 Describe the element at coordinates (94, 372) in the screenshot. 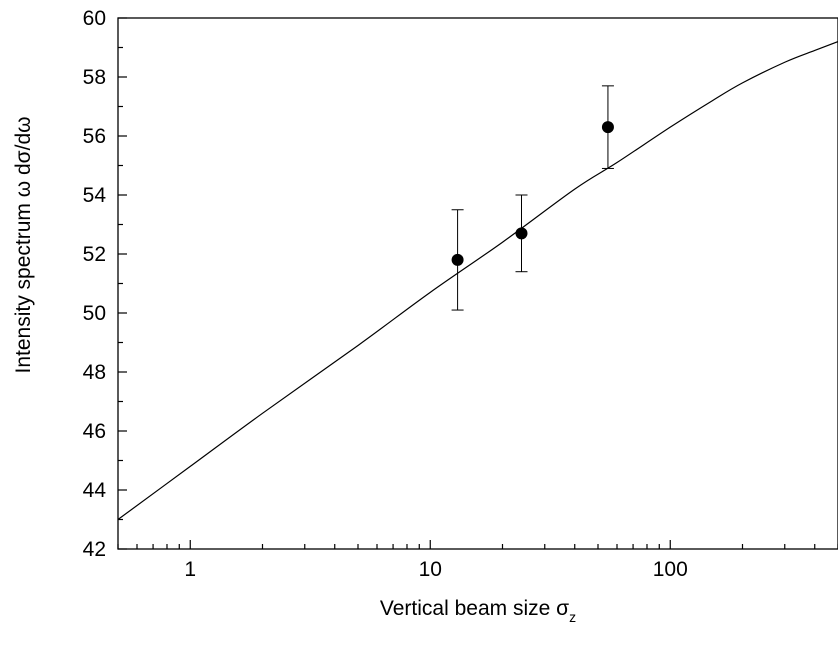

I see `y-tick-label: 48` at that location.